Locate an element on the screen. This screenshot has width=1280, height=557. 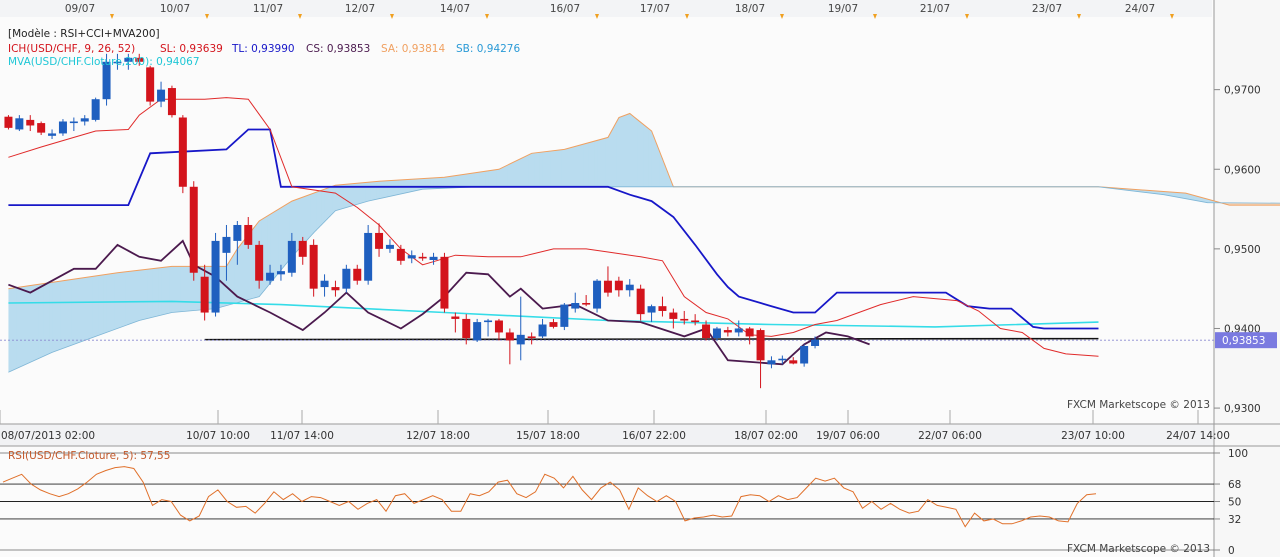
top-date-label: 17/07 is located at coordinates (655, 9).